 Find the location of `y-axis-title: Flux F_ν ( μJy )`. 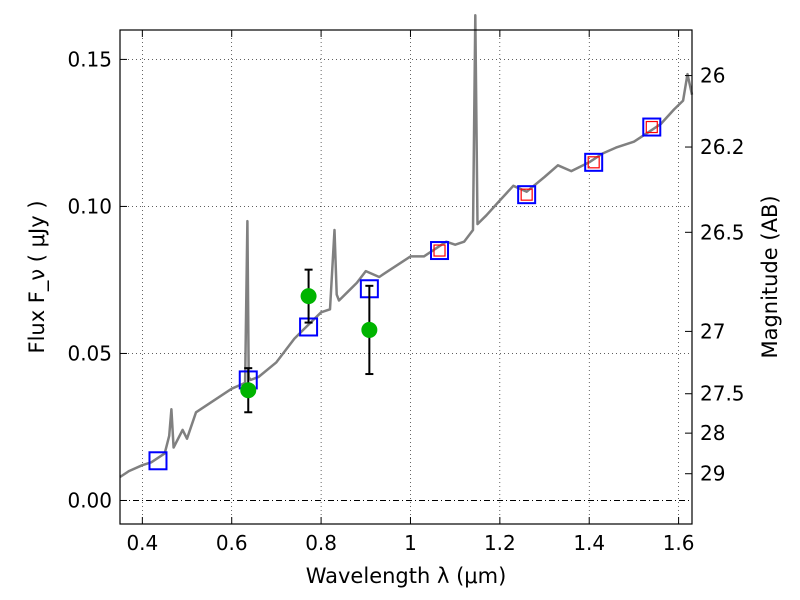

y-axis-title: Flux F_ν ( μJy ) is located at coordinates (37, 276).